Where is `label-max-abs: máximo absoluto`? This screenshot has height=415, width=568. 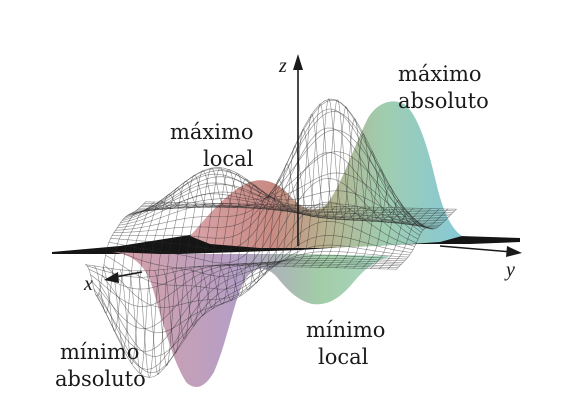
label-max-abs: máximo absoluto is located at coordinates (443, 87).